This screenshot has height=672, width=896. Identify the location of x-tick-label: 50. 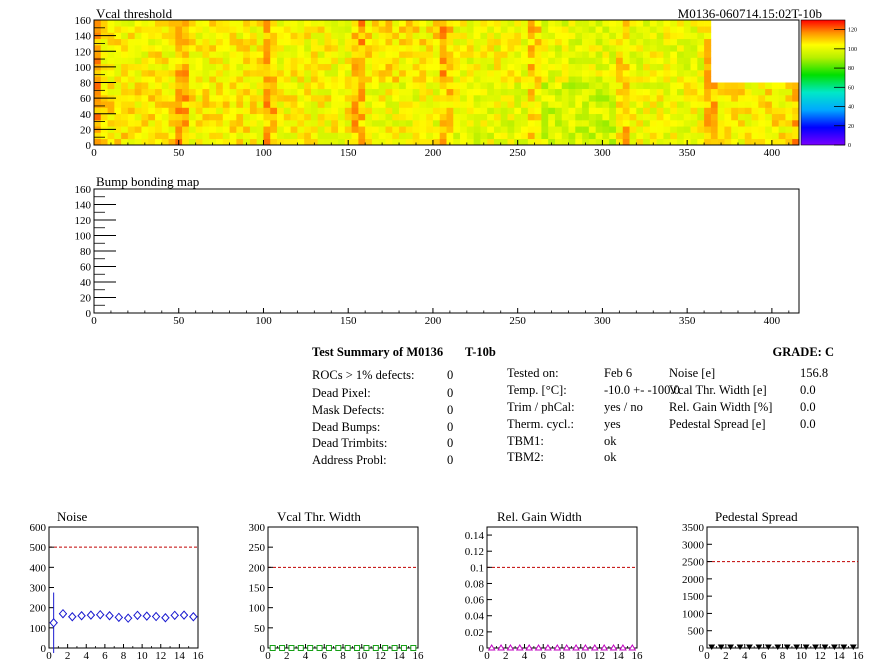
(179, 153).